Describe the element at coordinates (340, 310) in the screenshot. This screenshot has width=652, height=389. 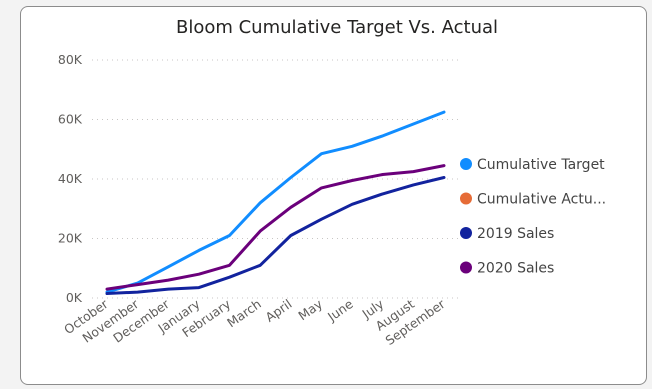
I see `x-tick-label: June` at that location.